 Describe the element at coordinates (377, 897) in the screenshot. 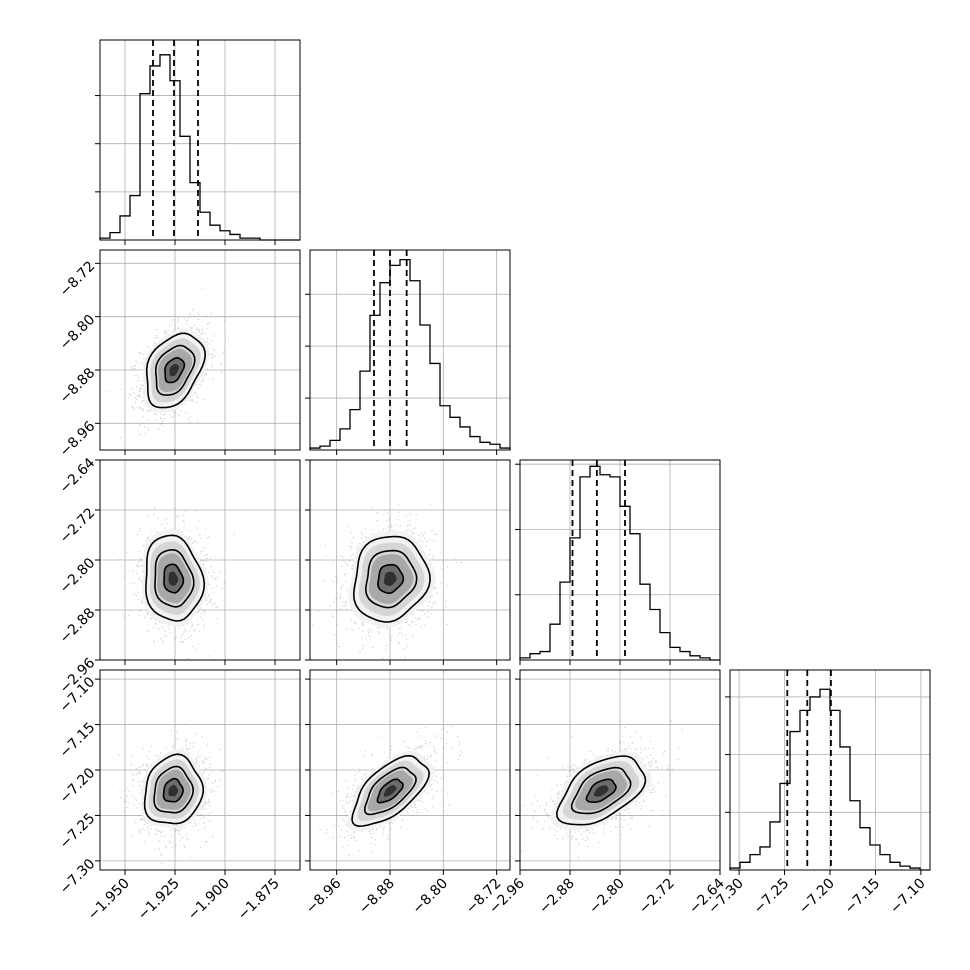

I see `x-tick-label: −8.88` at that location.